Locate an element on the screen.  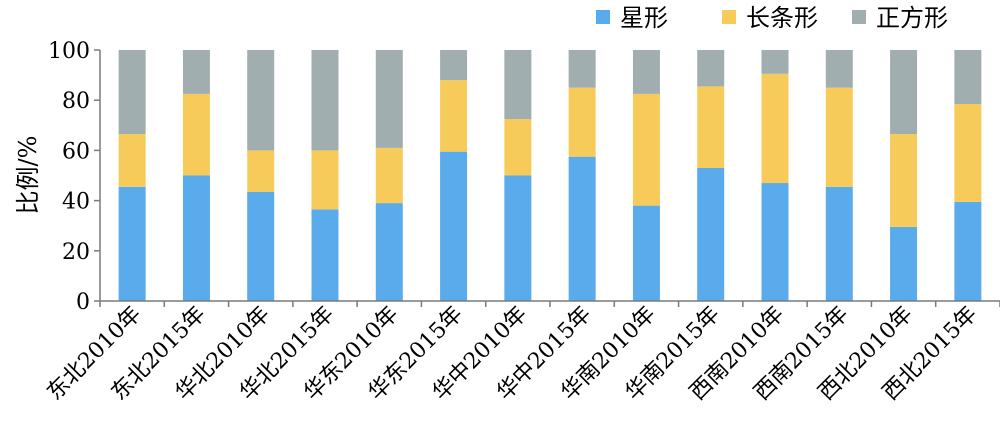
y-tick-label-1: 0 is located at coordinates (83, 302).